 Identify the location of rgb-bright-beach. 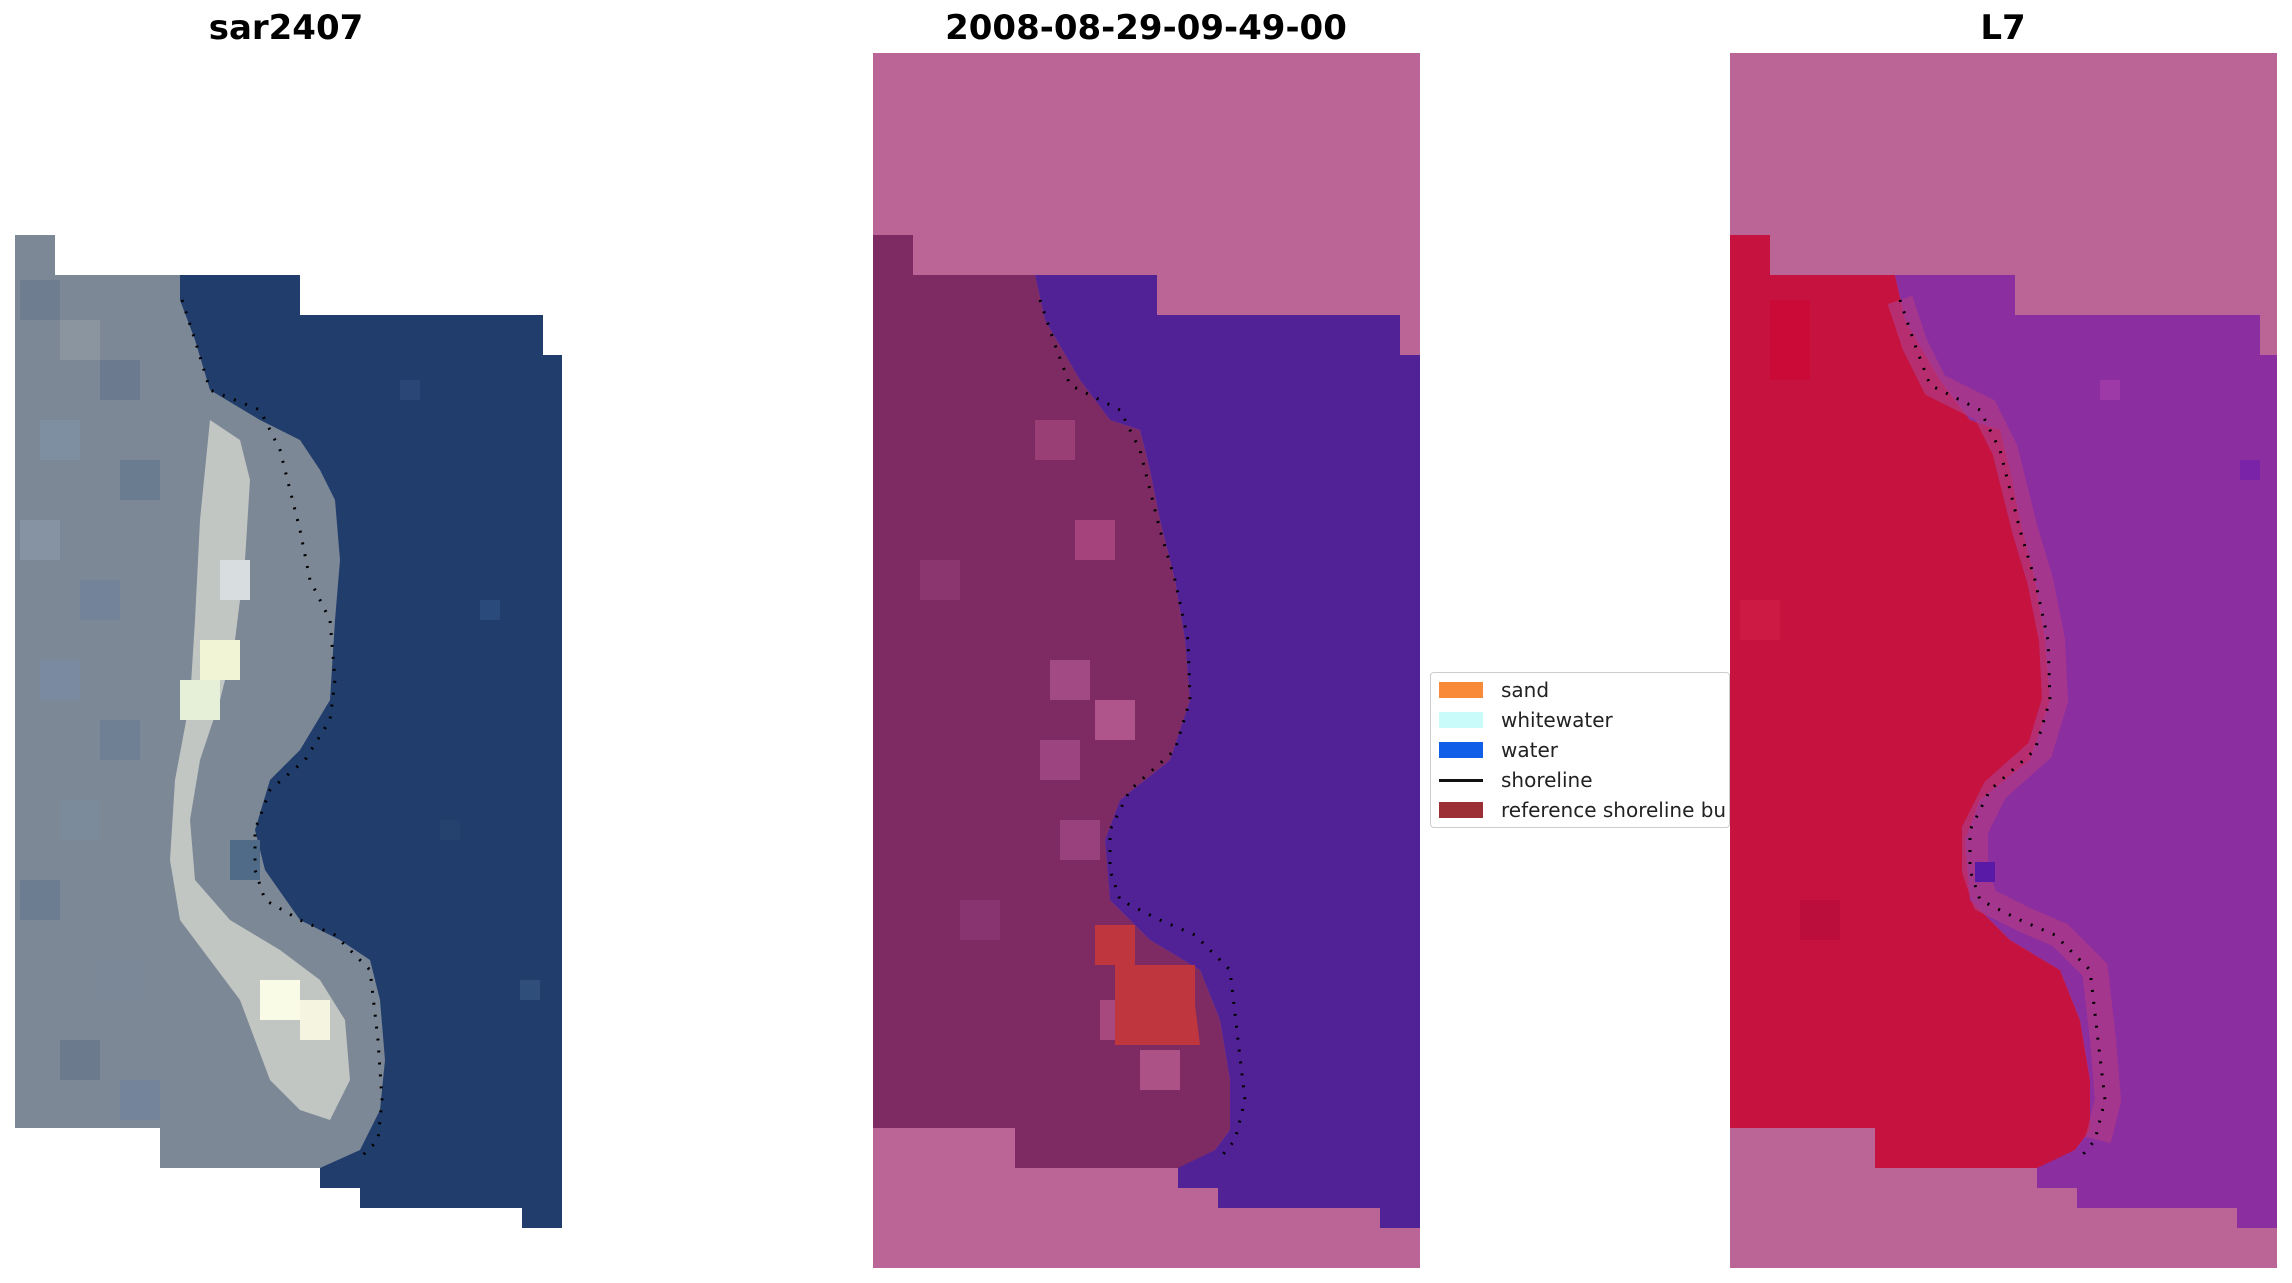
(260, 770).